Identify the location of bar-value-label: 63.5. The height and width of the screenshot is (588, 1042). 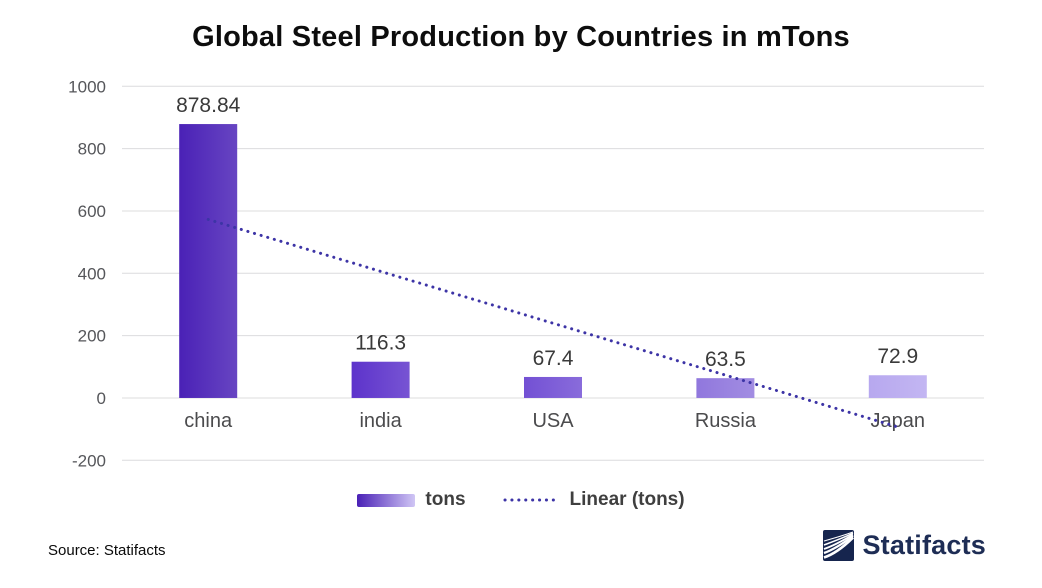
(725, 359).